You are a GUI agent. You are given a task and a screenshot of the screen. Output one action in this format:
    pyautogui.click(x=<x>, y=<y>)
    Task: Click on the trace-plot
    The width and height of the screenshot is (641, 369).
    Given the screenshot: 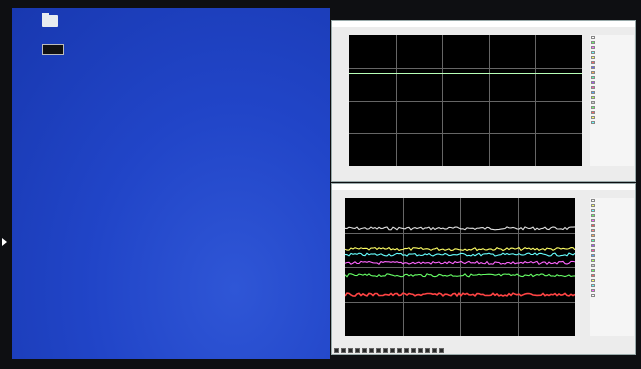 What is the action you would take?
    pyautogui.click(x=460, y=262)
    